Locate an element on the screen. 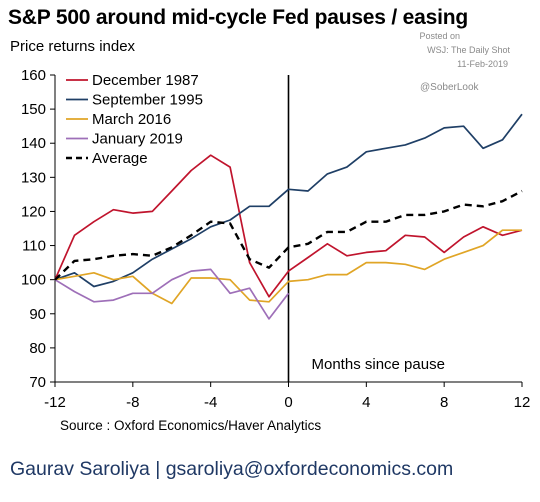  legend-label: March 2016 is located at coordinates (131, 119).